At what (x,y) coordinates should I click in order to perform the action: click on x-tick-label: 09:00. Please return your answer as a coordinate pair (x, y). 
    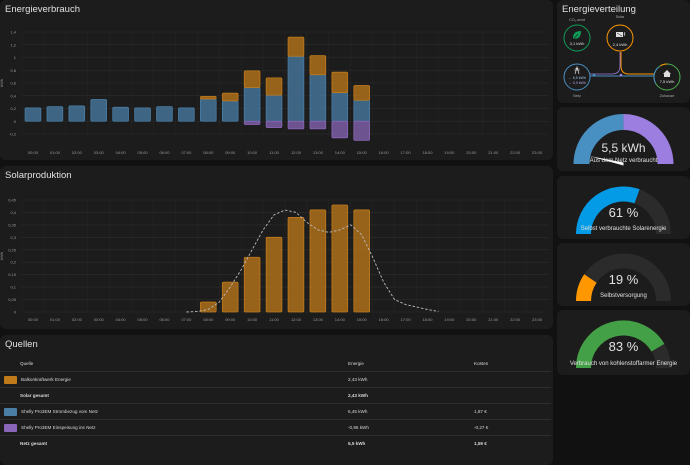
    Looking at the image, I should click on (230, 152).